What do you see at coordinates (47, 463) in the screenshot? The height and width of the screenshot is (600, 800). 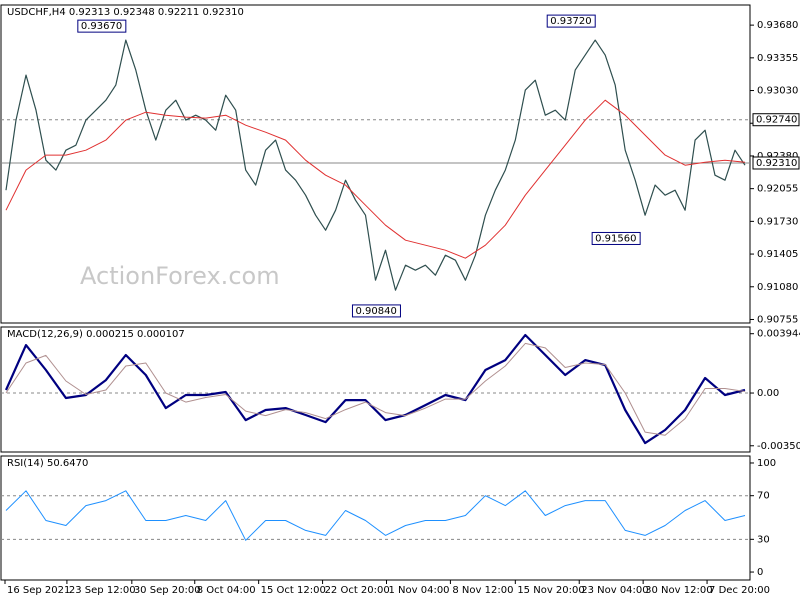 I see `panel-title: RSI(14) 50.6470` at bounding box center [47, 463].